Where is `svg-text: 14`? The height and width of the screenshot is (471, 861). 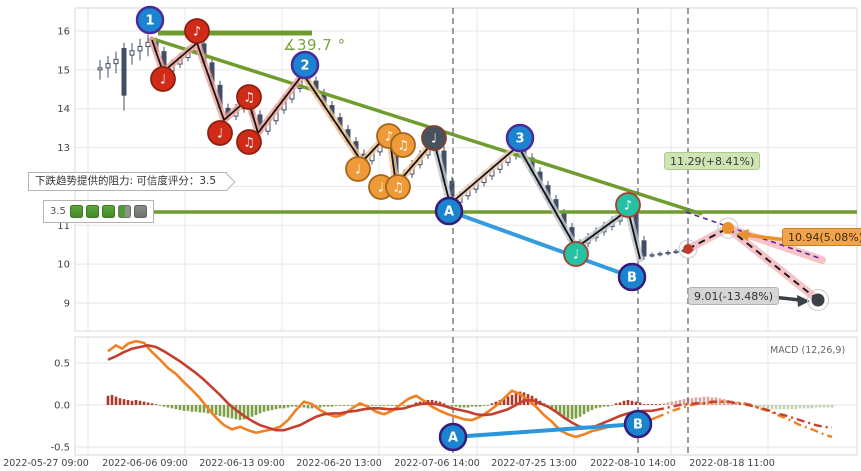 svg-text: 14 is located at coordinates (63, 109).